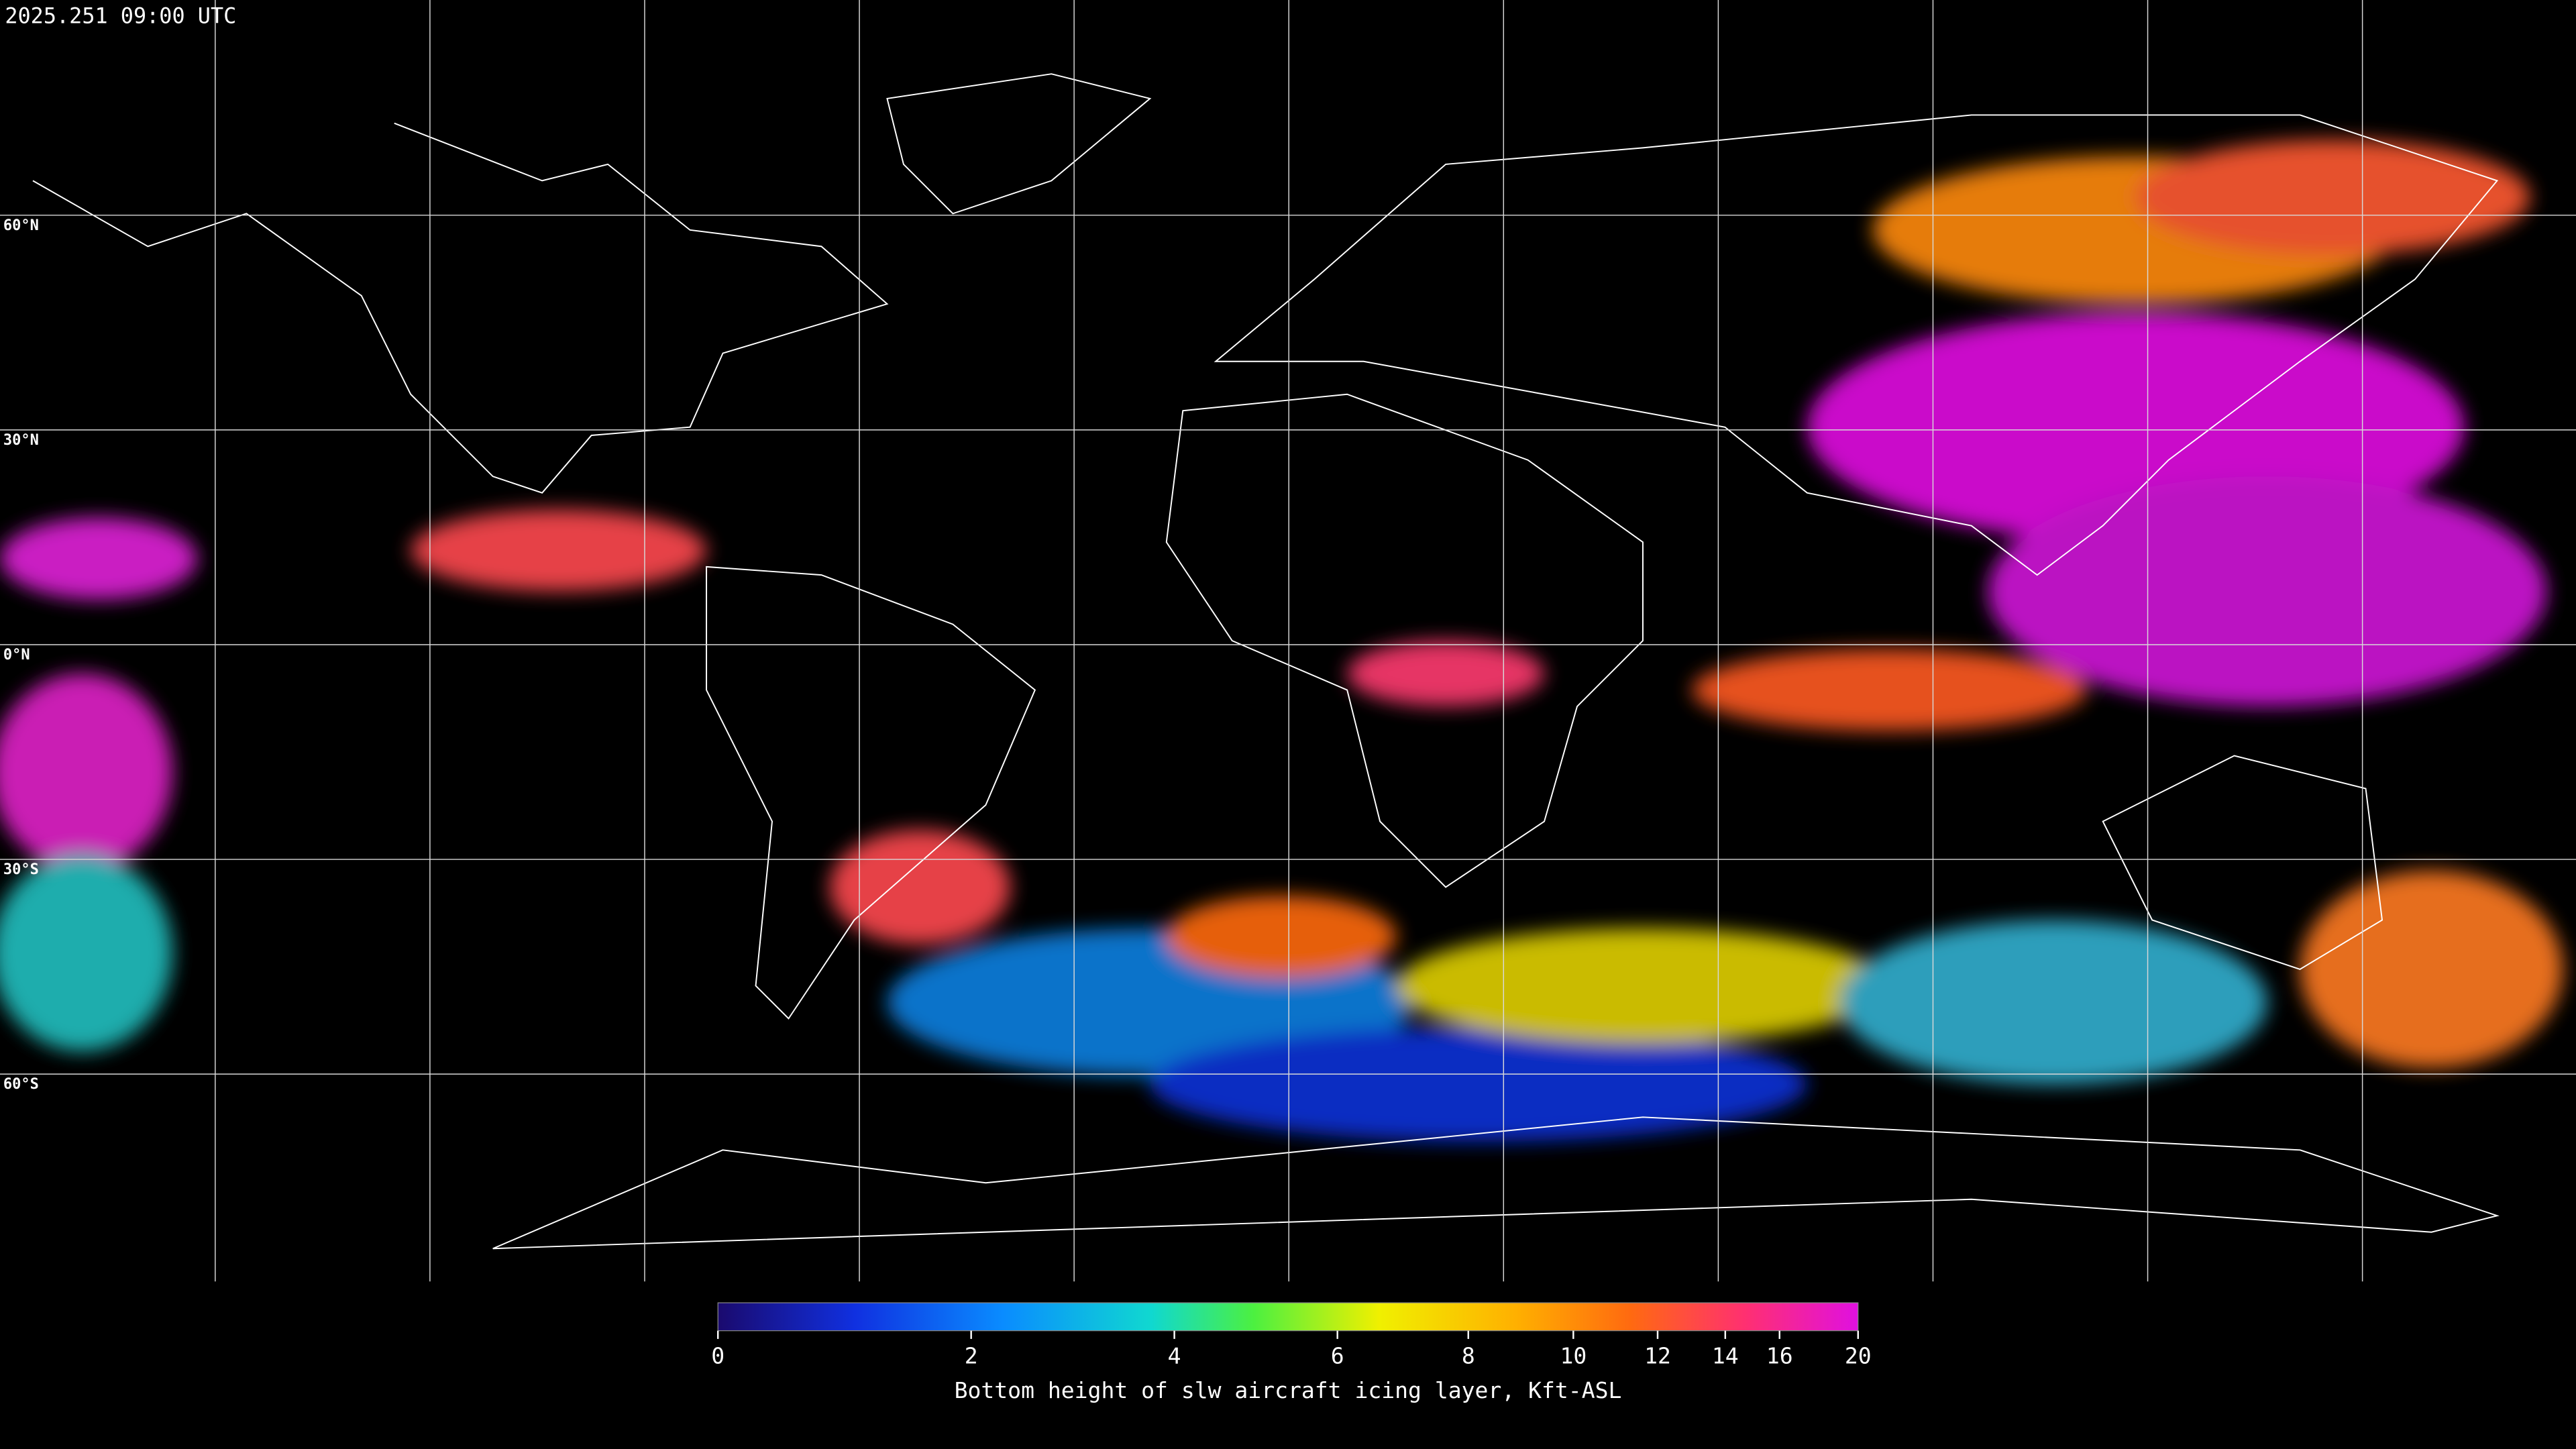 The height and width of the screenshot is (1449, 2576). What do you see at coordinates (21, 869) in the screenshot?
I see `lat-label: 30°S` at bounding box center [21, 869].